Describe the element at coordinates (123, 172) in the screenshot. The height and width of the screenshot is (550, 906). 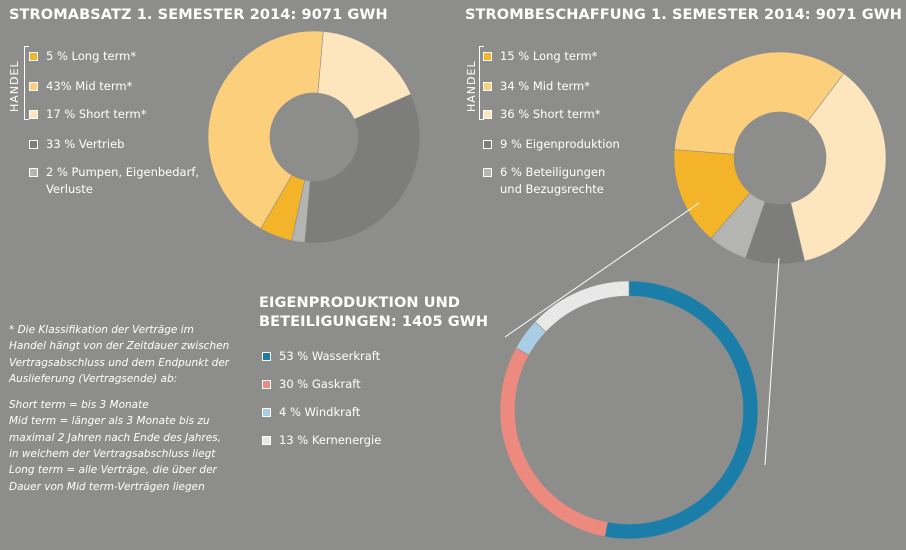
I see `legend-line: 2 % Pumpen, Eigenbedarf,` at that location.